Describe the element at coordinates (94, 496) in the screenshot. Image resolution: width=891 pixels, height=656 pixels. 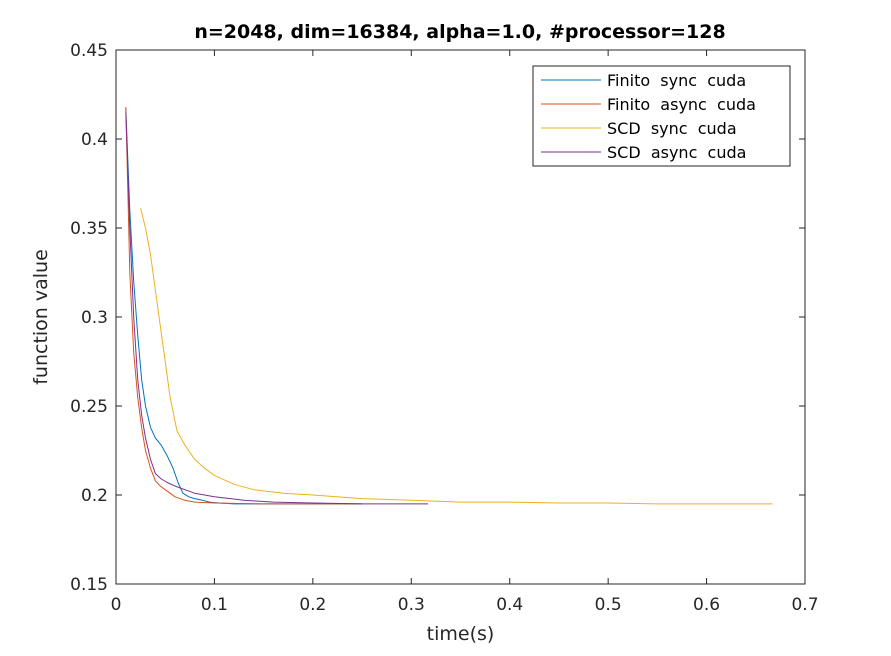
I see `y-tick-label: 0.2` at that location.